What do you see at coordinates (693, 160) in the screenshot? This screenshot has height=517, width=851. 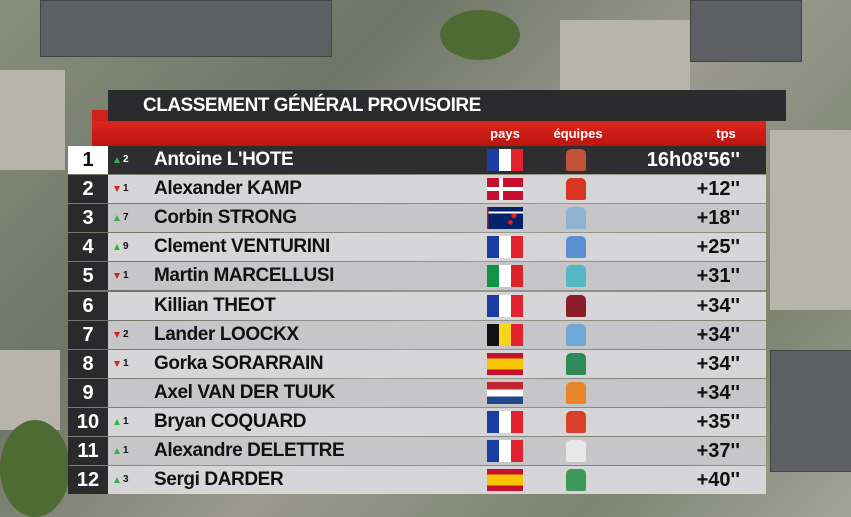 I see `time: 16h08'56''` at bounding box center [693, 160].